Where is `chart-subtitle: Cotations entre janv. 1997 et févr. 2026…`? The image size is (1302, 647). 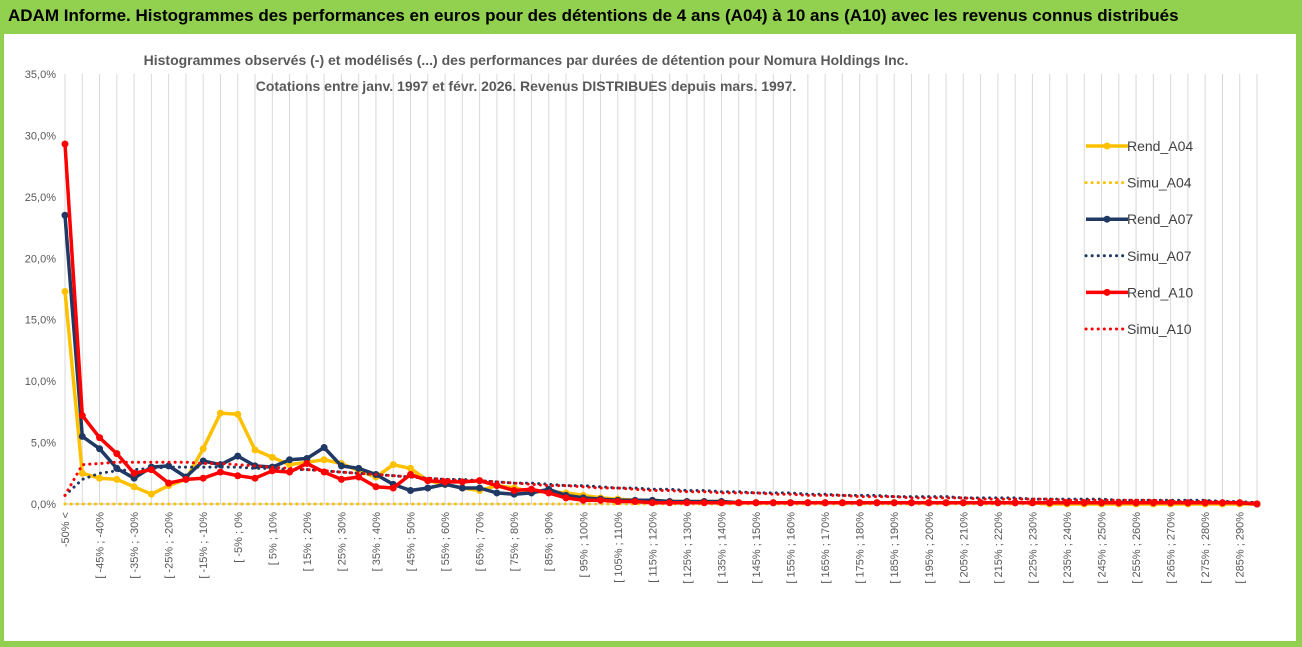
chart-subtitle: Cotations entre janv. 1997 et févr. 2026… is located at coordinates (526, 86).